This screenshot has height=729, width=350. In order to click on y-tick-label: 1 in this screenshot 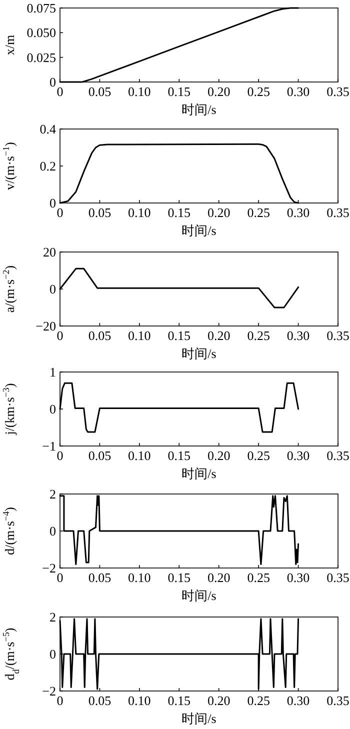, I will do `click(53, 372)`.